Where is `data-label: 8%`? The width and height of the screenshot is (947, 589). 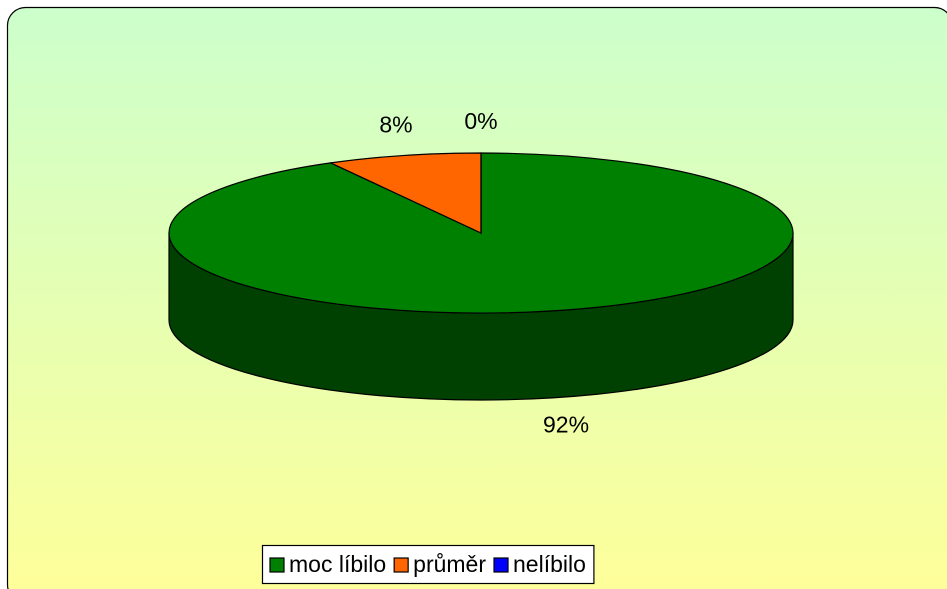
data-label: 8% is located at coordinates (395, 125).